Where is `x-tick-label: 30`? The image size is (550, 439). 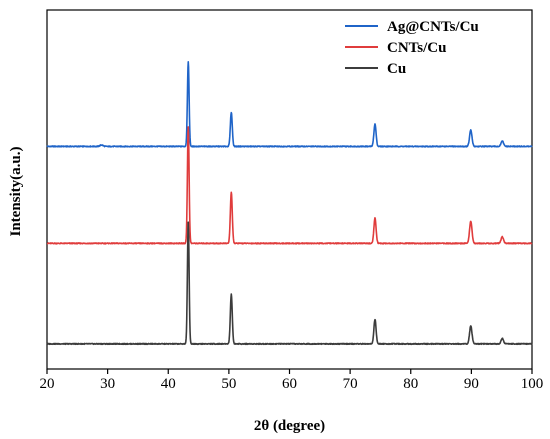 x-tick-label: 30 is located at coordinates (107, 384).